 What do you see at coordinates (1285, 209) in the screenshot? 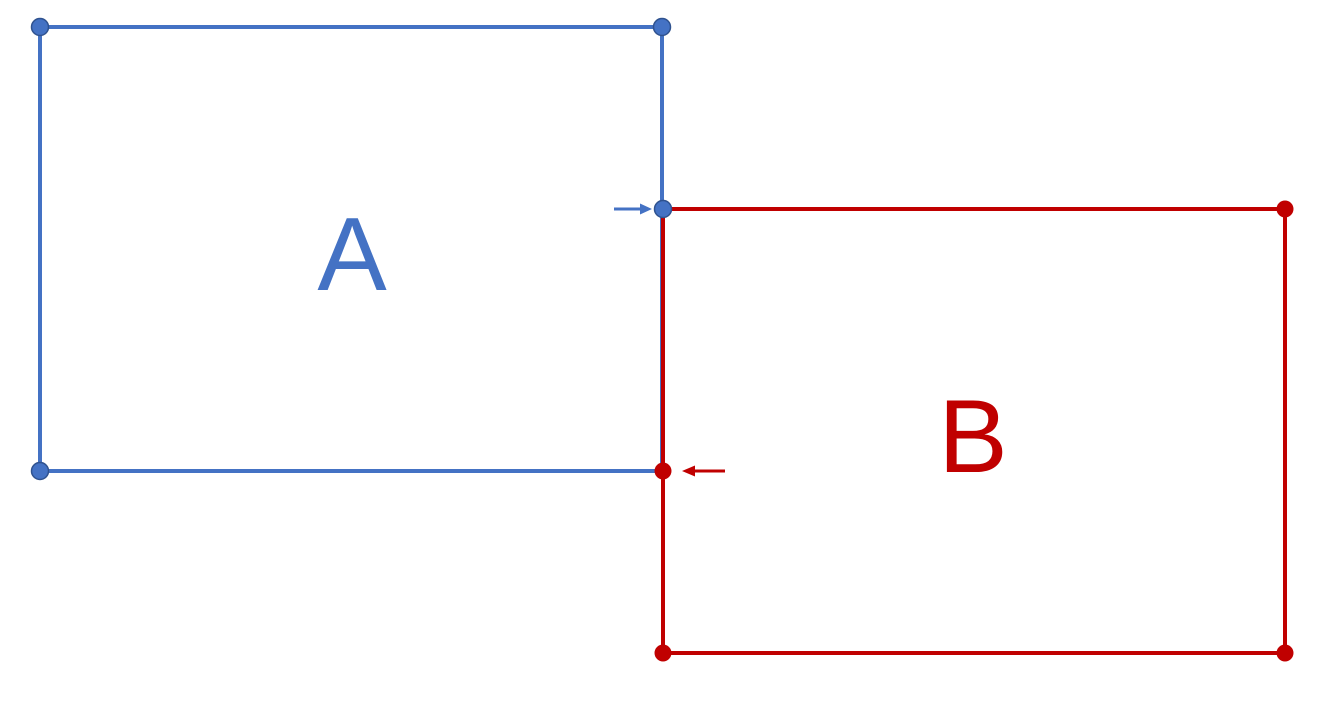
I see `rect-b-corner-top-right` at bounding box center [1285, 209].